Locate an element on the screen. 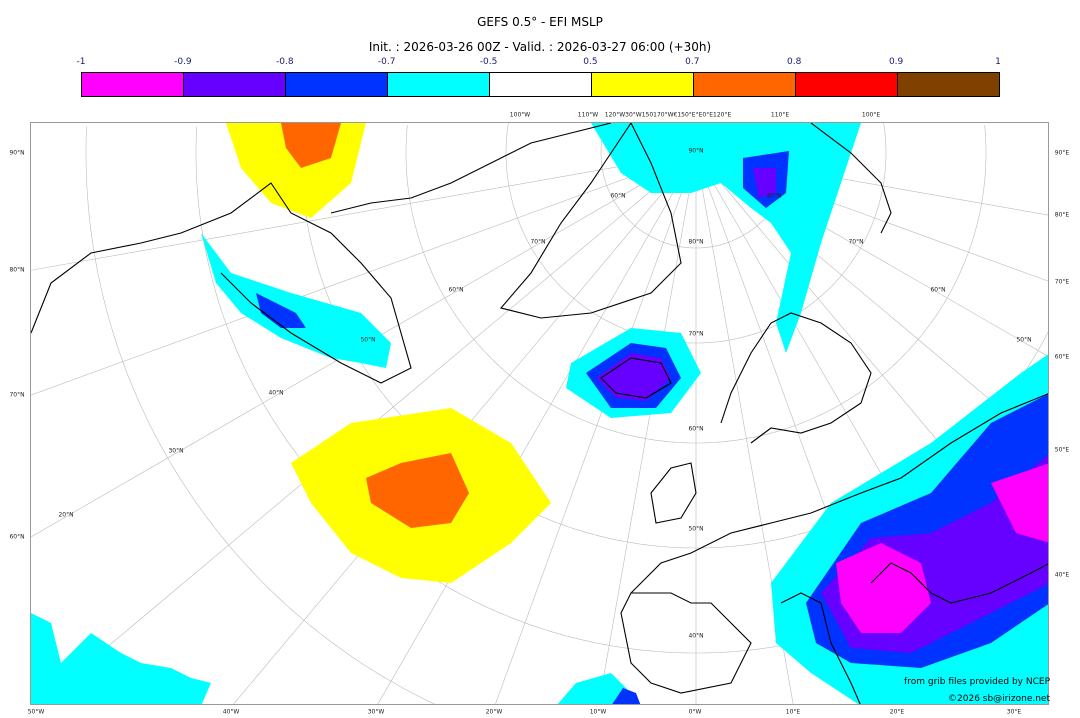  graticule-label: 30°W is located at coordinates (376, 712).